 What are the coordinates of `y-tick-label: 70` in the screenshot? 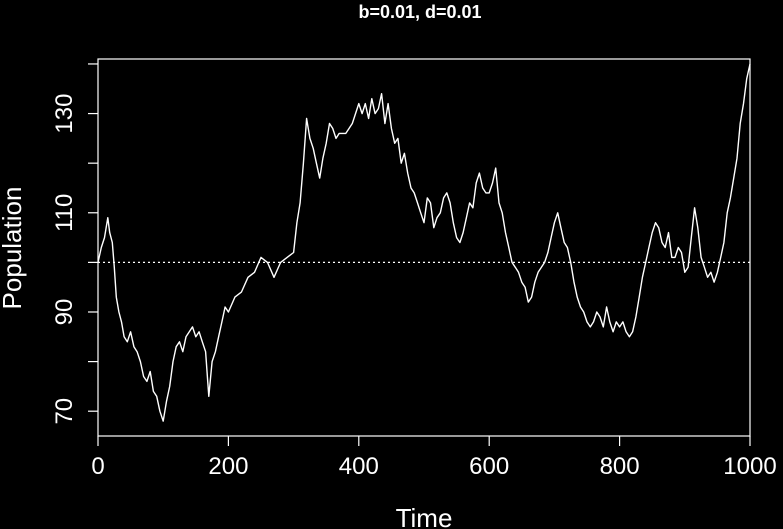 It's located at (64, 411).